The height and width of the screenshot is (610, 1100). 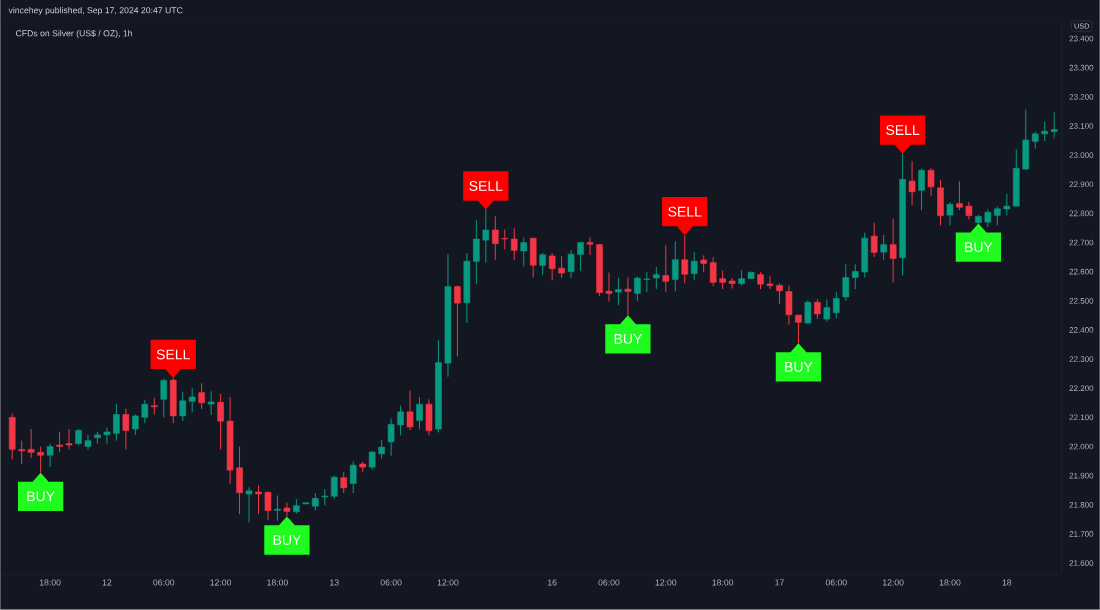 I want to click on x-tick-label: 16, so click(x=552, y=582).